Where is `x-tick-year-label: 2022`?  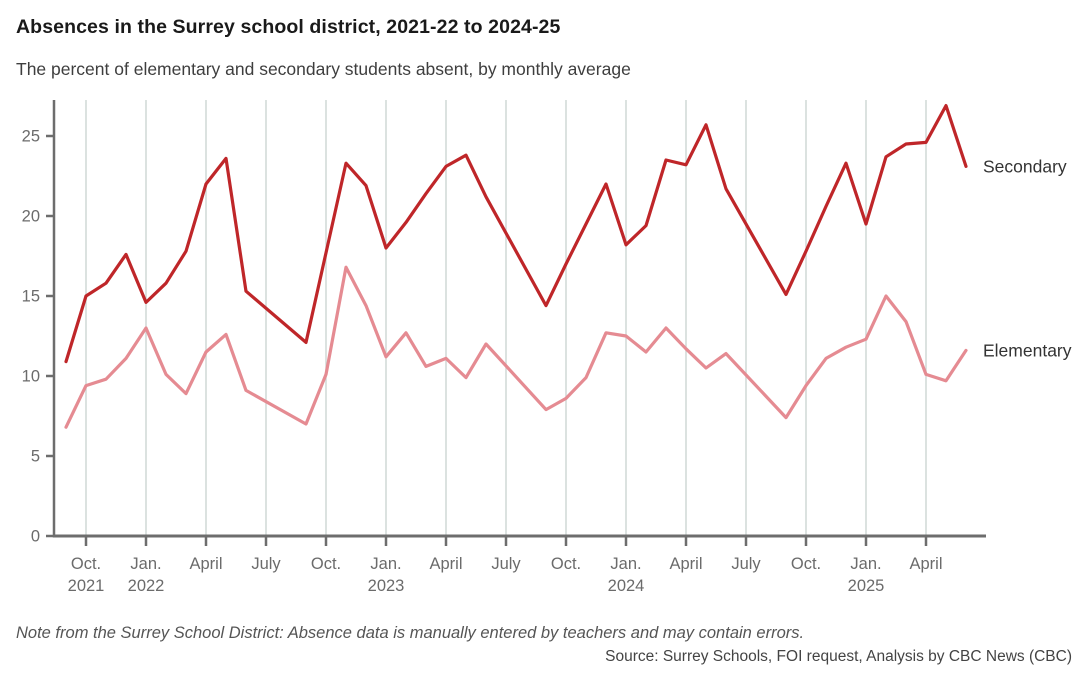 x-tick-year-label: 2022 is located at coordinates (146, 586).